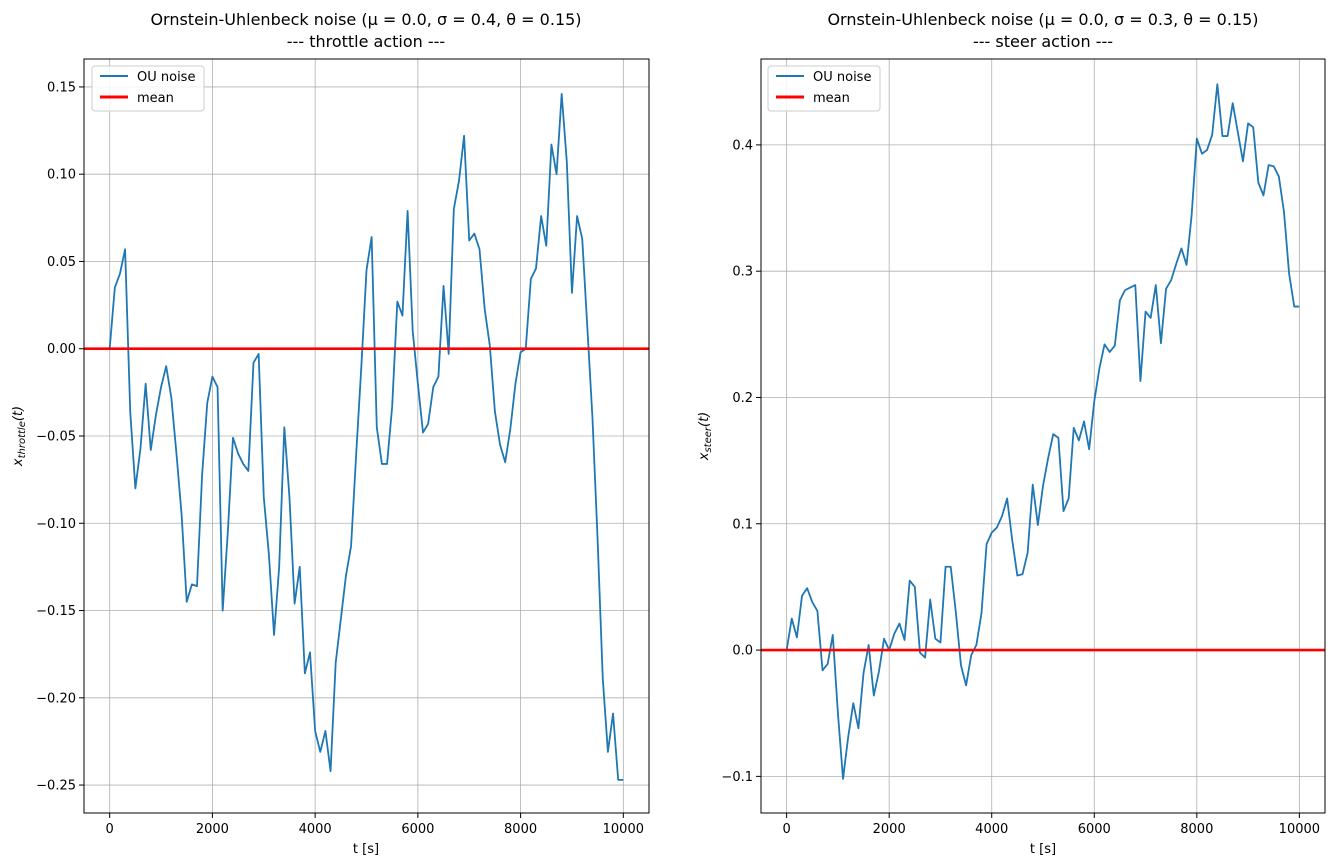 The height and width of the screenshot is (865, 1335). Describe the element at coordinates (991, 829) in the screenshot. I see `steer-x-tick-label: 4000` at that location.